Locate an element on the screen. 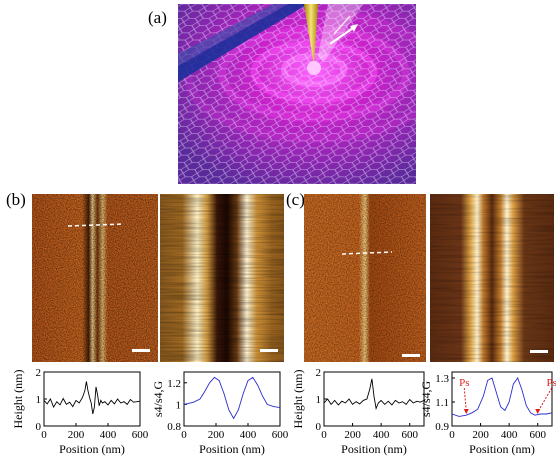  panel-c-nearfield-image is located at coordinates (492, 278).